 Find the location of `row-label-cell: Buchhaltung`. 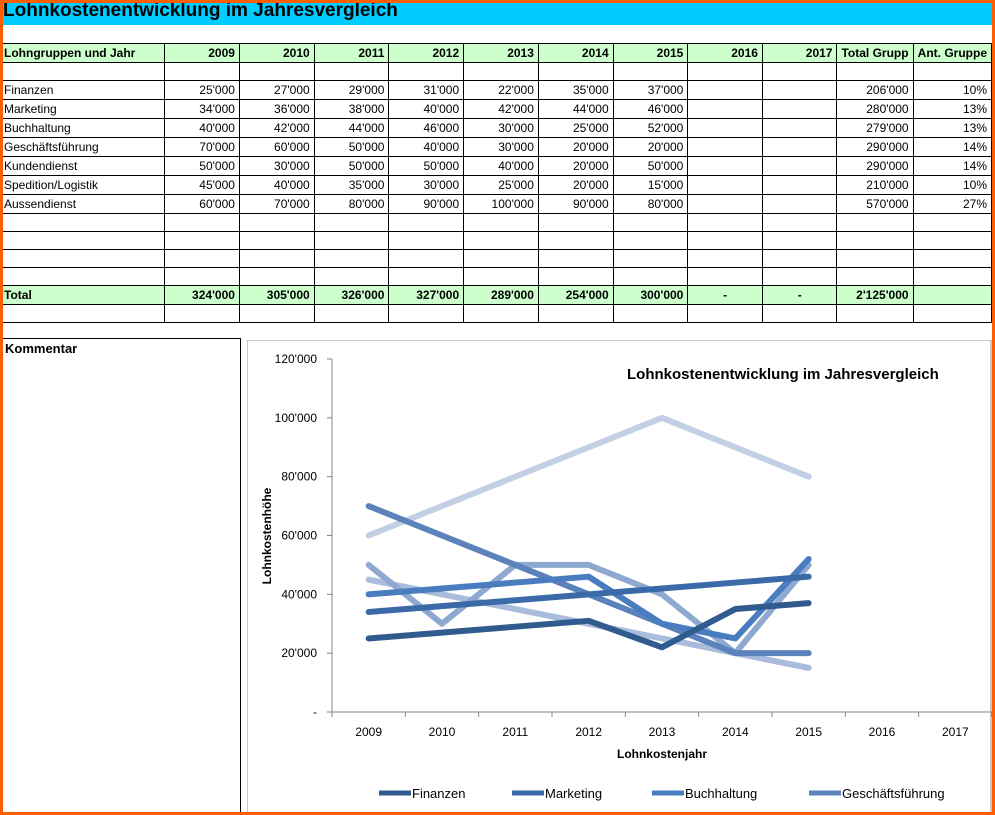

row-label-cell: Buchhaltung is located at coordinates (84, 128).